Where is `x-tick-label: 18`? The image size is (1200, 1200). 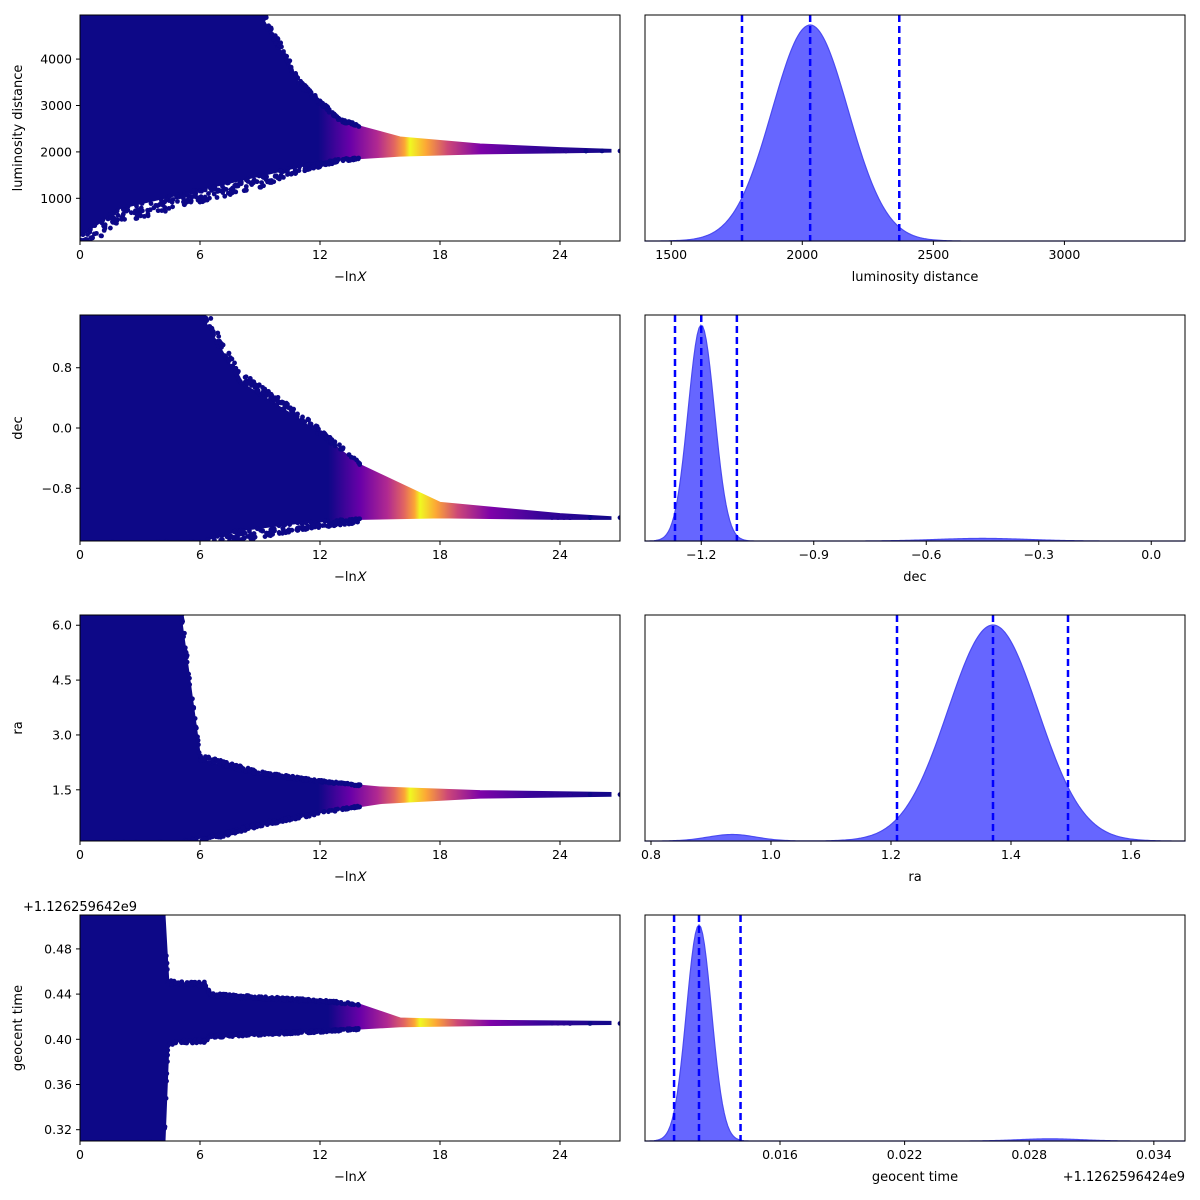
x-tick-label: 18 is located at coordinates (440, 254).